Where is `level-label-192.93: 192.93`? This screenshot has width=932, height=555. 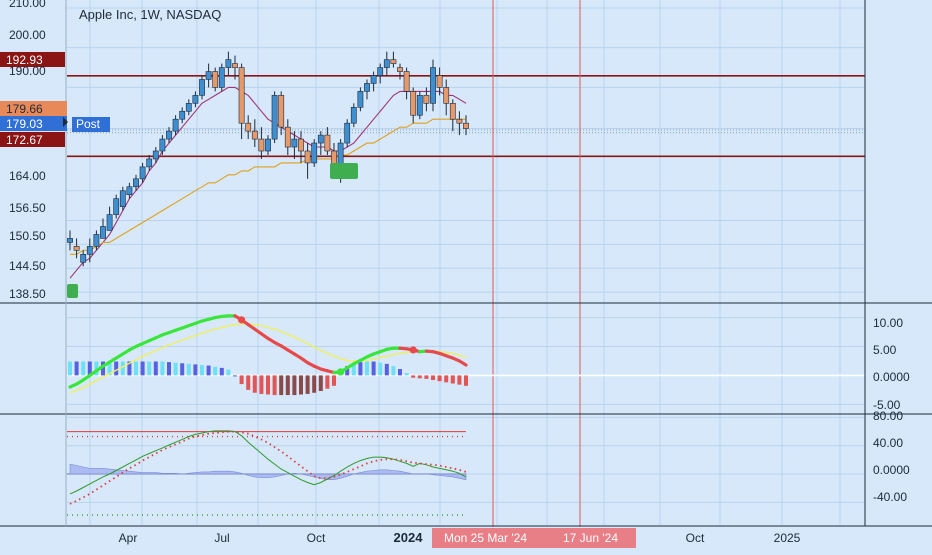
level-label-192.93: 192.93 is located at coordinates (24, 60).